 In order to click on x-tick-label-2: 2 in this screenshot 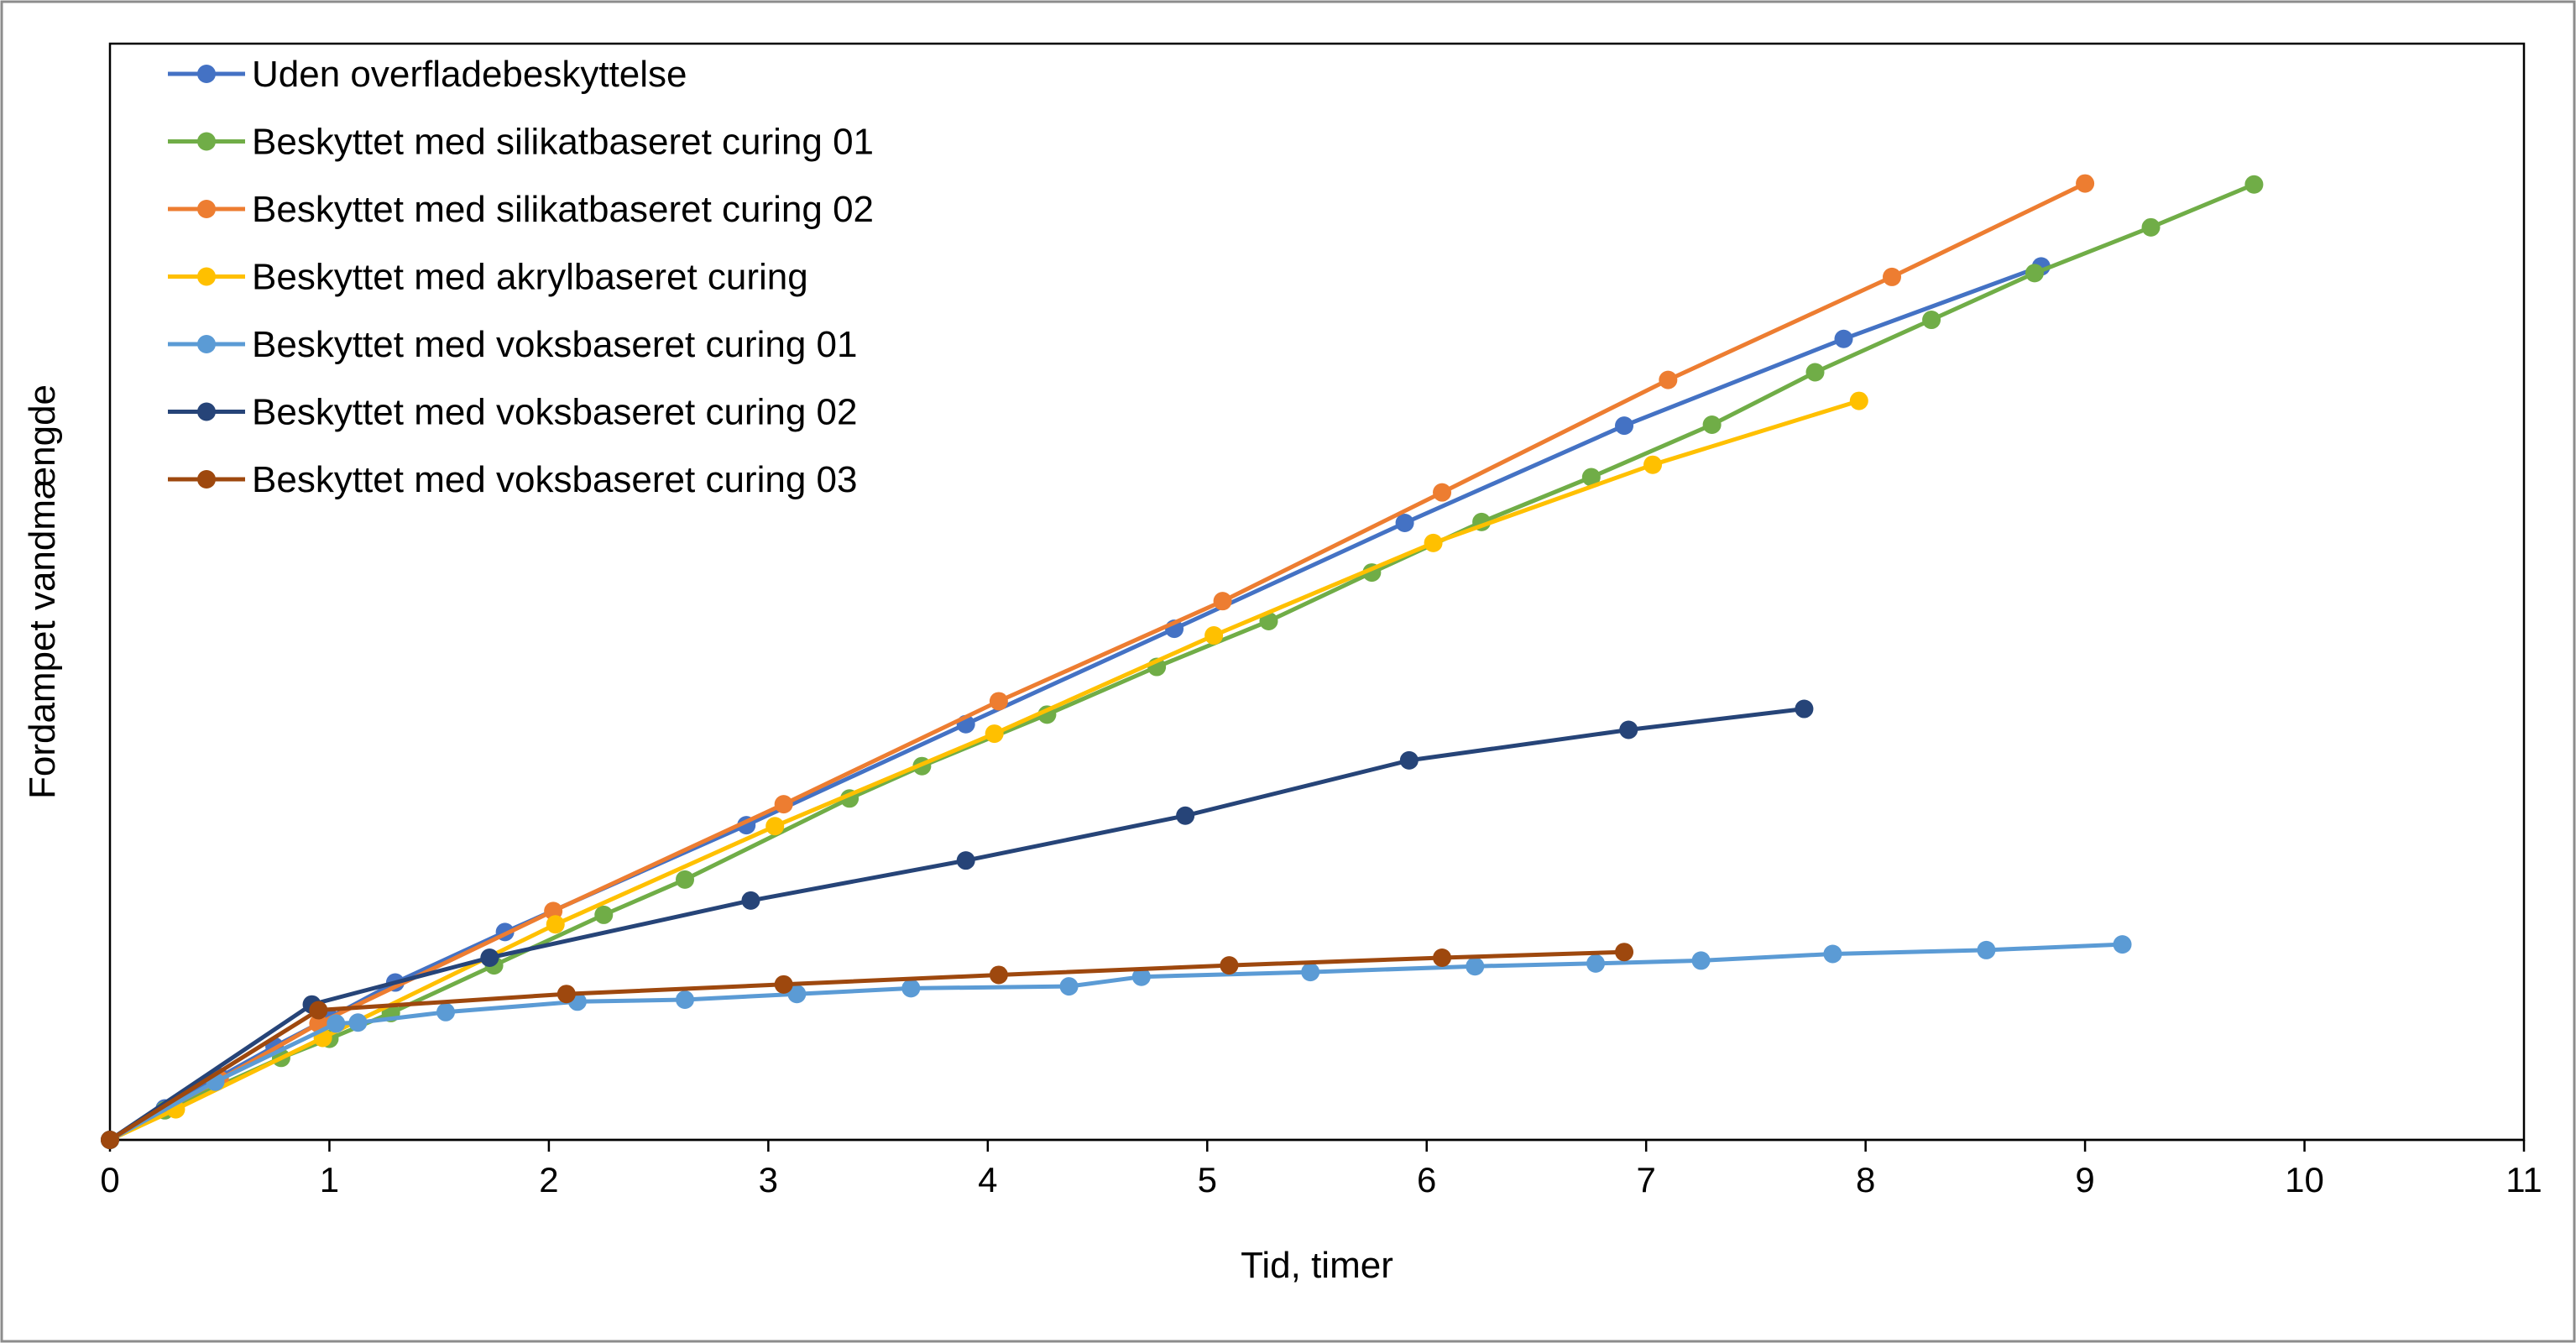, I will do `click(548, 1179)`.